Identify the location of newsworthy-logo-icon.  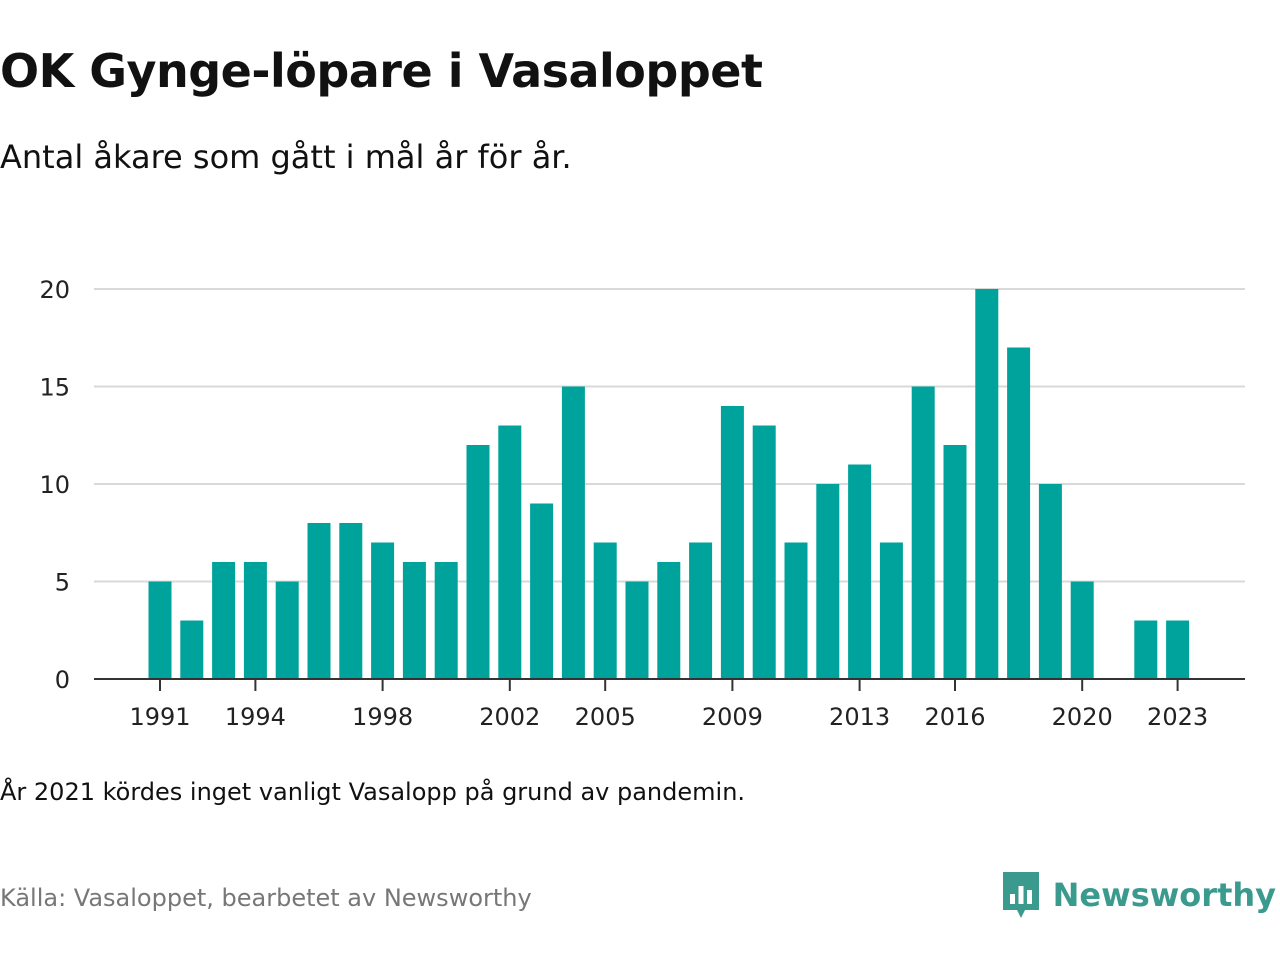
(1020, 895).